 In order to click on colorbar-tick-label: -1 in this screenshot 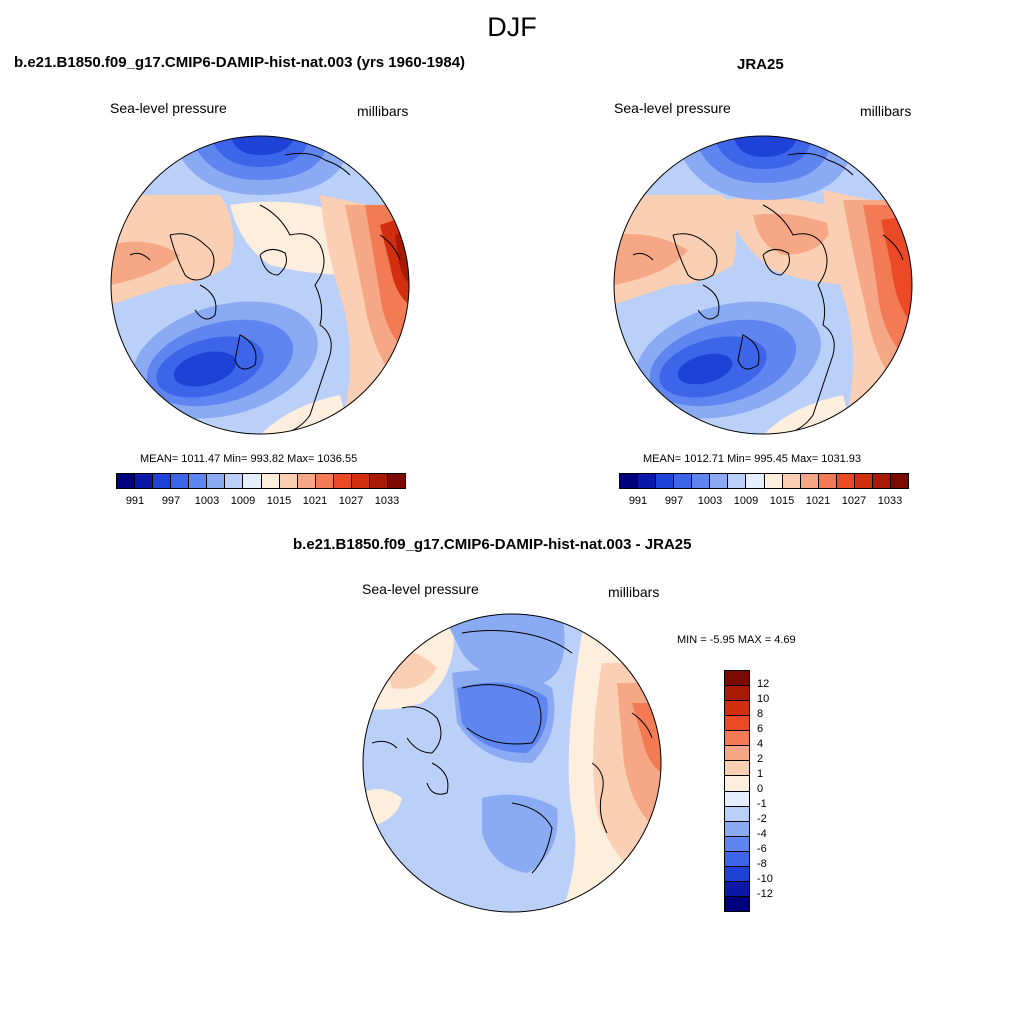, I will do `click(762, 804)`.